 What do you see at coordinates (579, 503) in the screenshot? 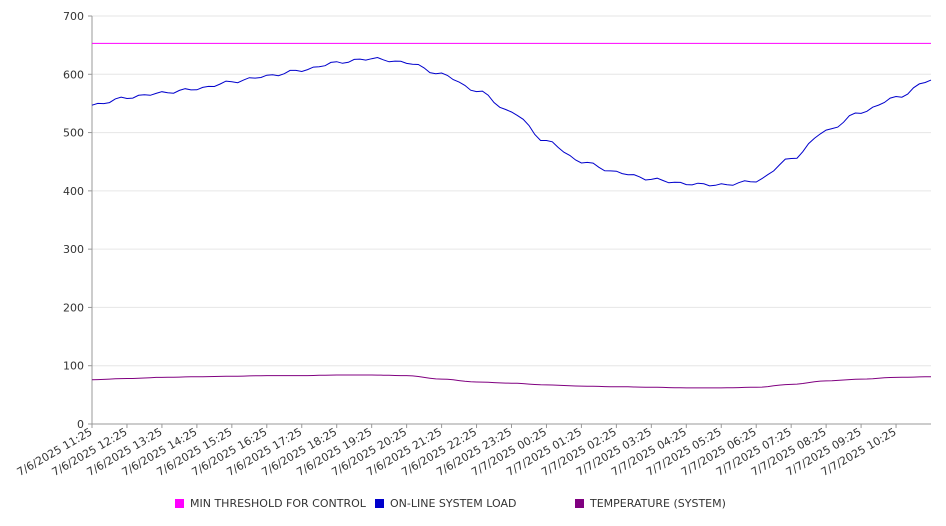
I see `legend-swatch-temperature` at bounding box center [579, 503].